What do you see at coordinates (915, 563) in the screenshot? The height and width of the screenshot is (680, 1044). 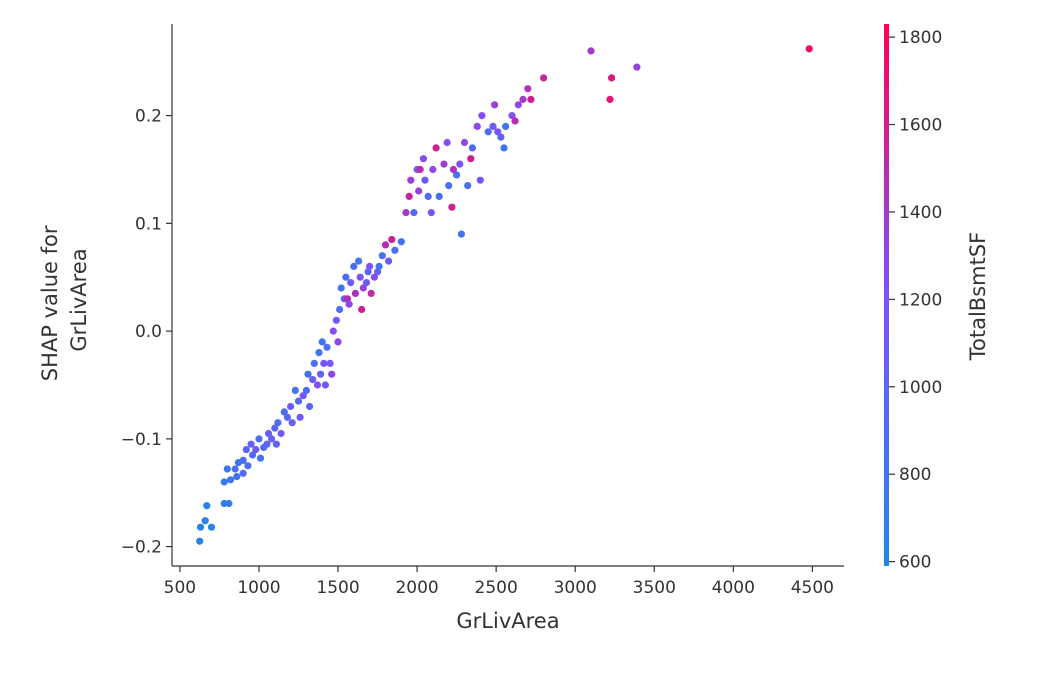 I see `colorbar-tick-label: 600` at bounding box center [915, 563].